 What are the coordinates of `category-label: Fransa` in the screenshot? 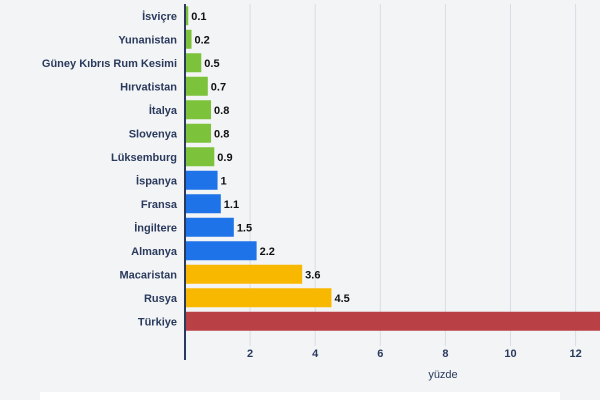 It's located at (159, 205).